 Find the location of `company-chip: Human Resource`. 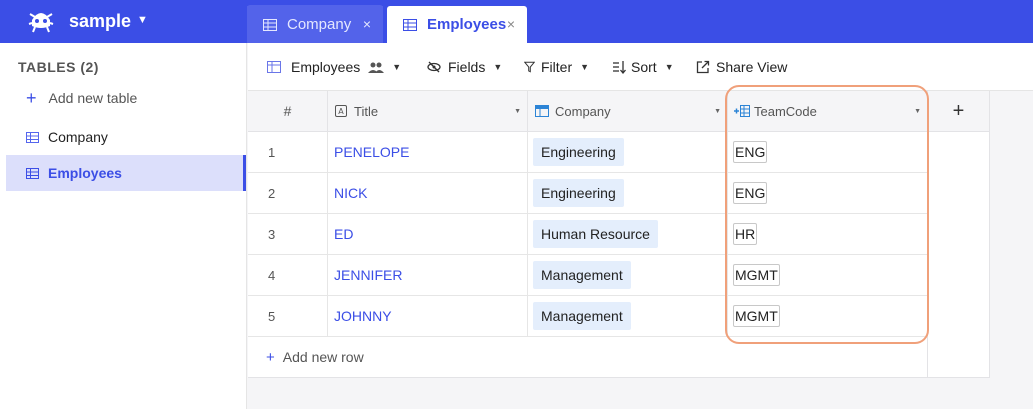

company-chip: Human Resource is located at coordinates (595, 234).